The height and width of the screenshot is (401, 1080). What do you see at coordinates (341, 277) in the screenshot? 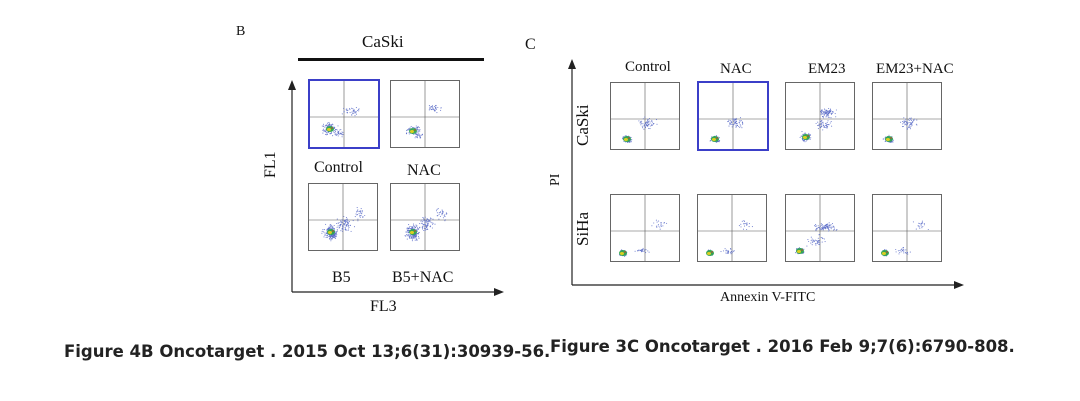
I see `label-b-b5: B5` at bounding box center [341, 277].